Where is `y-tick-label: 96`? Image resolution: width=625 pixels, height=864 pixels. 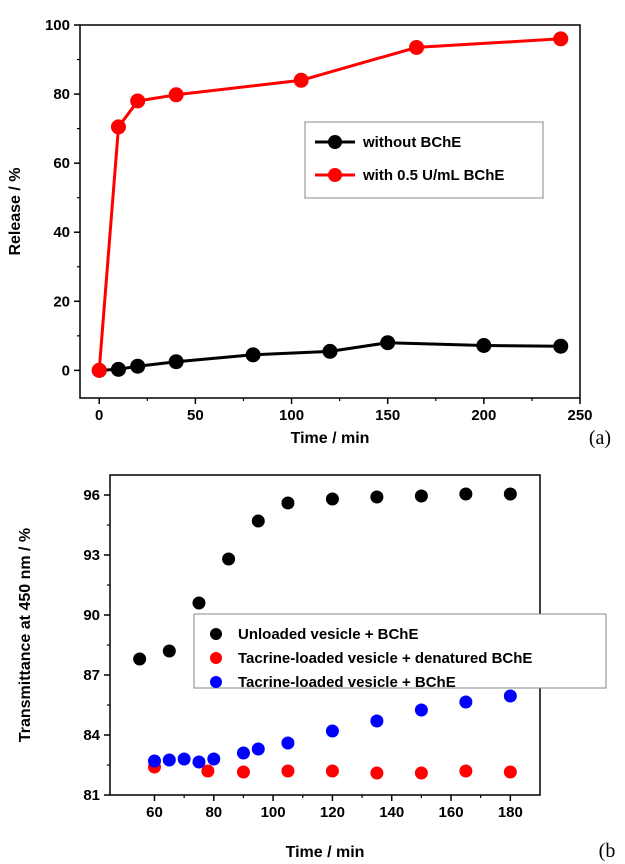
y-tick-label: 96 is located at coordinates (91, 495).